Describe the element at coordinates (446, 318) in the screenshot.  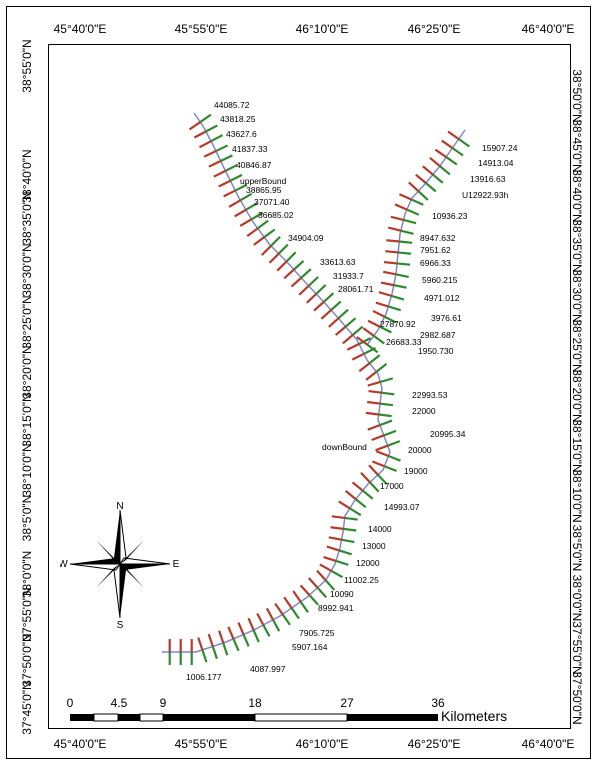
I see `station-label: 3976.61` at that location.